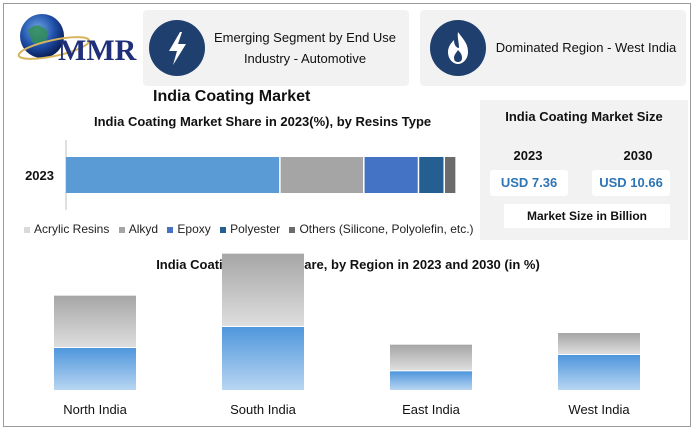 This screenshot has height=432, width=696. I want to click on logo-text: MMR, so click(97, 50).